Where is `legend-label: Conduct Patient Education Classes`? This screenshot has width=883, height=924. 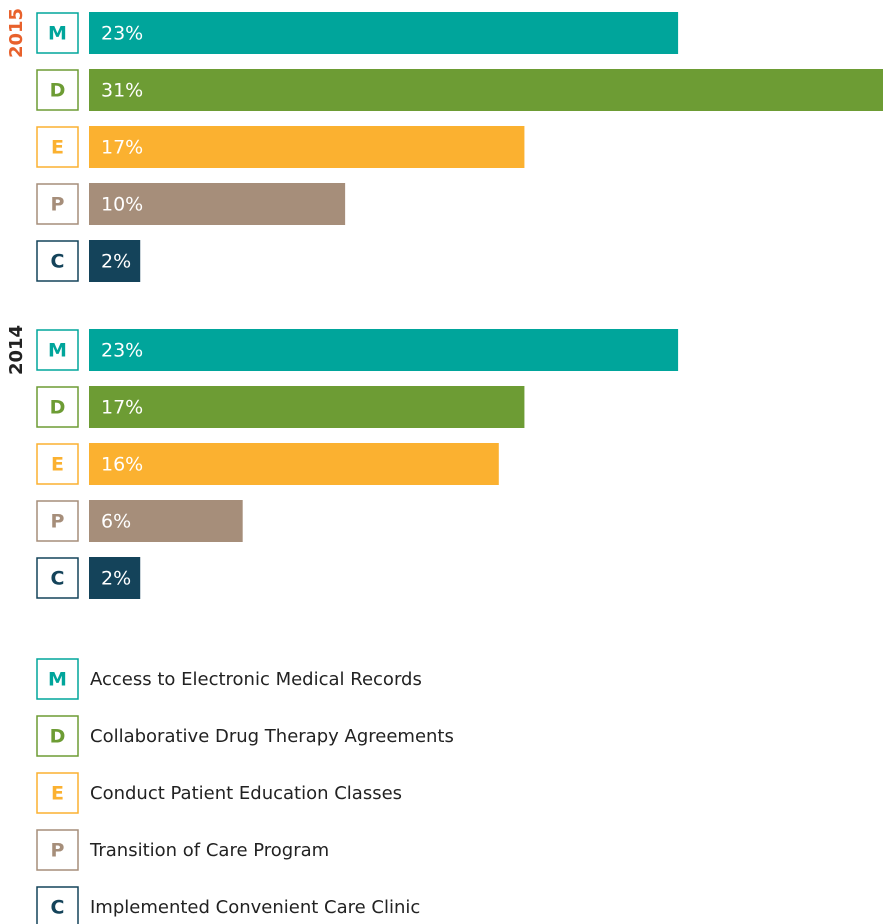 legend-label: Conduct Patient Education Classes is located at coordinates (246, 793).